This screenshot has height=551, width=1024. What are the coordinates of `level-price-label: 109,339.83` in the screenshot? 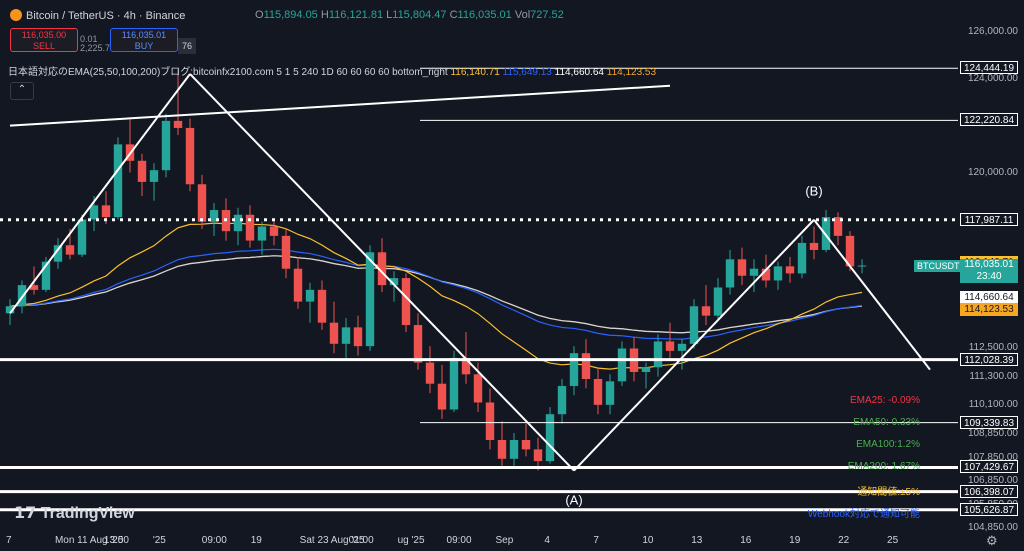 It's located at (989, 422).